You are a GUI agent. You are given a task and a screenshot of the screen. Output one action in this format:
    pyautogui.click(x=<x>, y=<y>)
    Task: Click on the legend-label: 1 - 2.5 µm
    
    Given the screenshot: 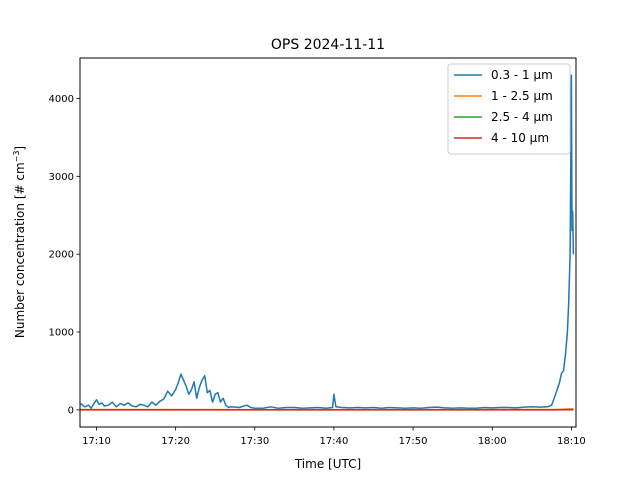 What is the action you would take?
    pyautogui.click(x=522, y=96)
    